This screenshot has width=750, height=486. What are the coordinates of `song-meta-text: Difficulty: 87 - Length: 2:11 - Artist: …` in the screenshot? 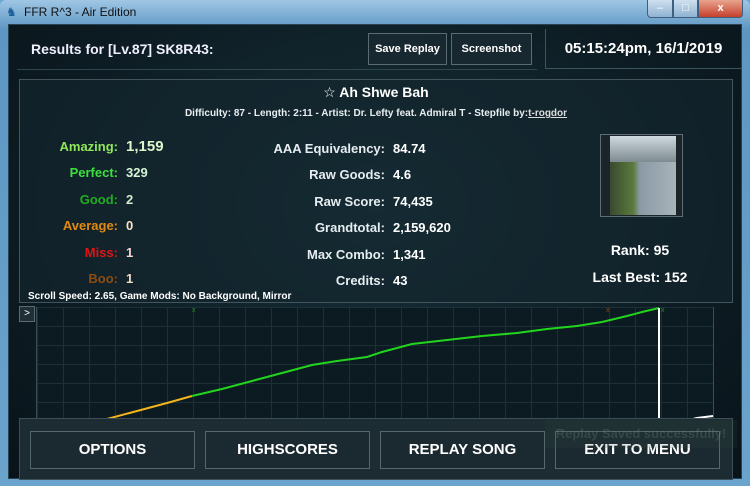 It's located at (356, 113).